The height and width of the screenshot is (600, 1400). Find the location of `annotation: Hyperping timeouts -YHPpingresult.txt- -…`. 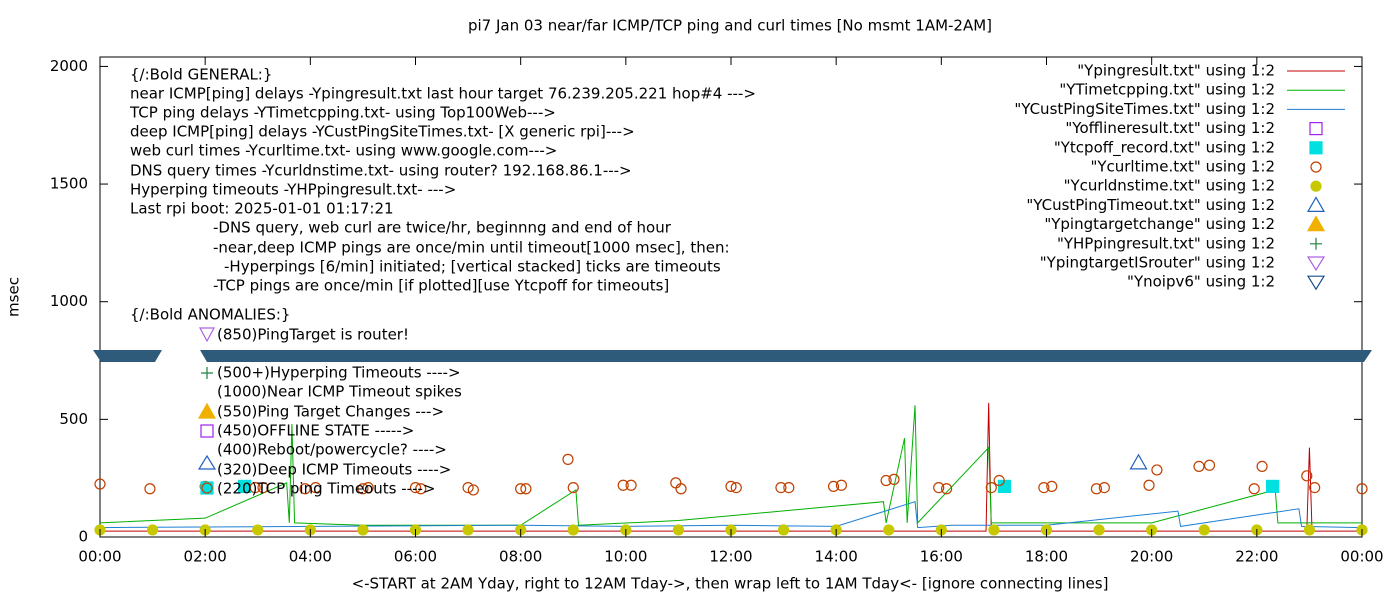

annotation: Hyperping timeouts -YHPpingresult.txt- -… is located at coordinates (293, 190).